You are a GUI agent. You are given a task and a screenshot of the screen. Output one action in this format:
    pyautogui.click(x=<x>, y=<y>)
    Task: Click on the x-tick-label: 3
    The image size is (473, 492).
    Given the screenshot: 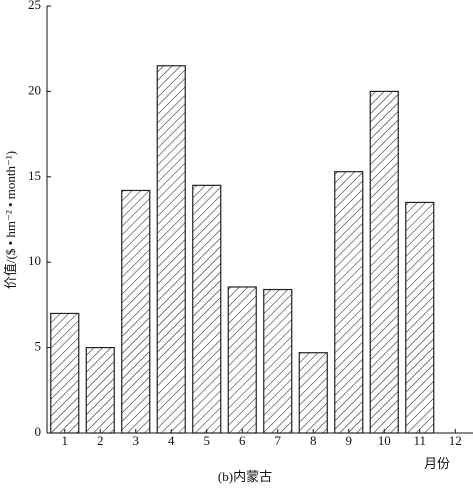 What is the action you would take?
    pyautogui.click(x=136, y=440)
    